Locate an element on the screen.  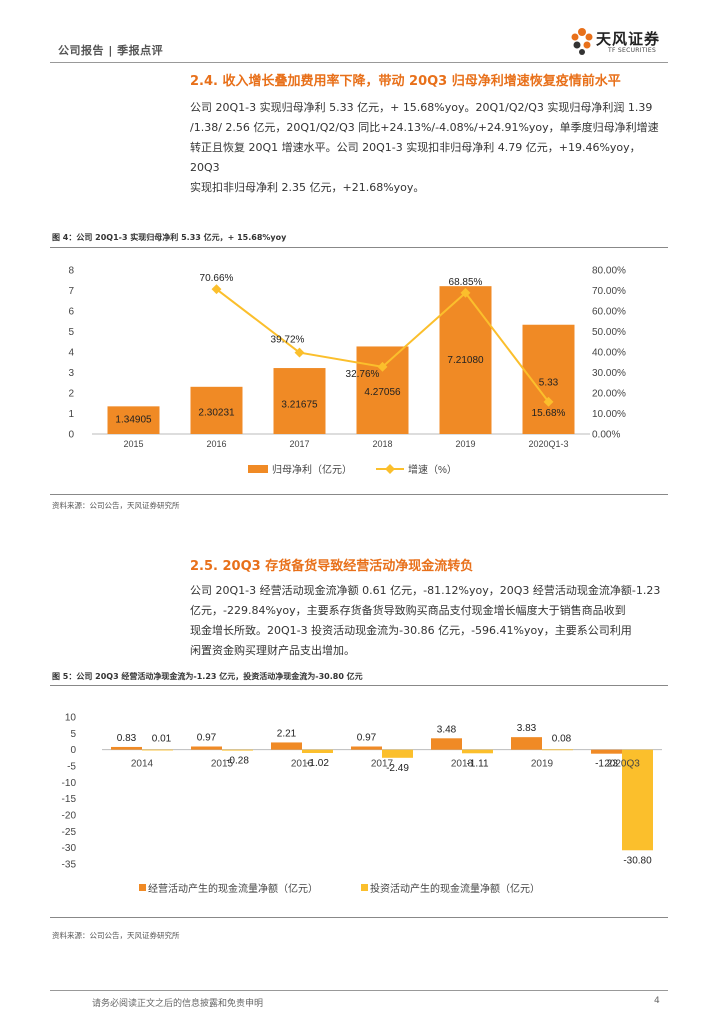
bar-value-label: 4.27056 is located at coordinates (382, 392).